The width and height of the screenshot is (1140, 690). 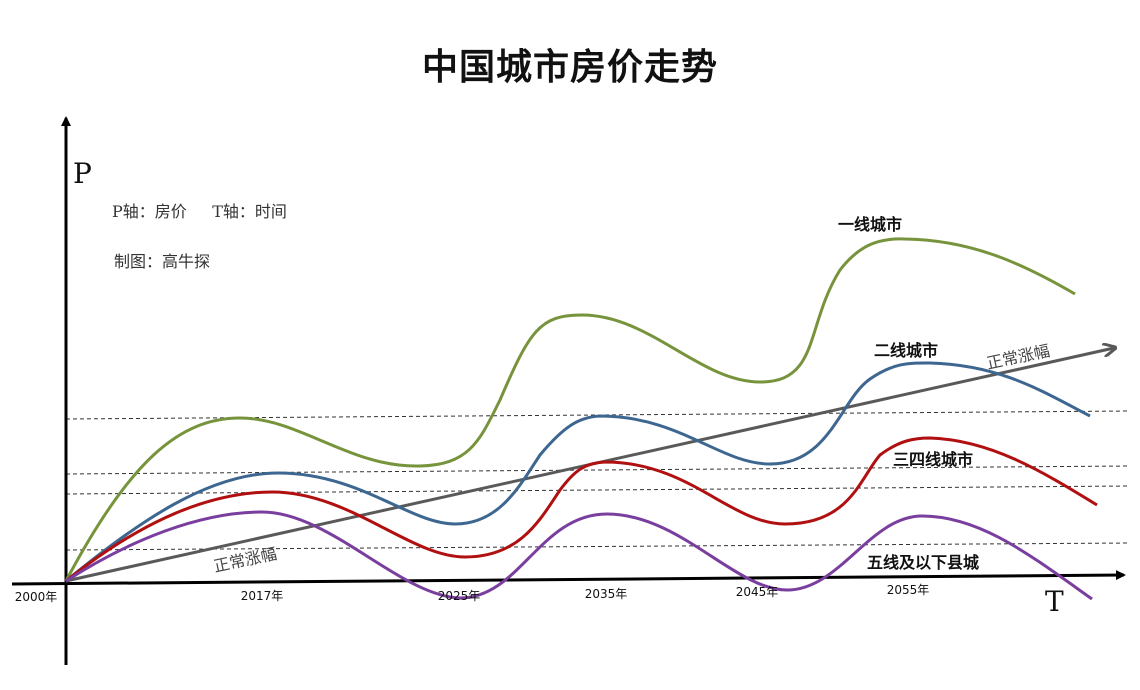 What do you see at coordinates (1054, 601) in the screenshot?
I see `x-axis-label: T` at bounding box center [1054, 601].